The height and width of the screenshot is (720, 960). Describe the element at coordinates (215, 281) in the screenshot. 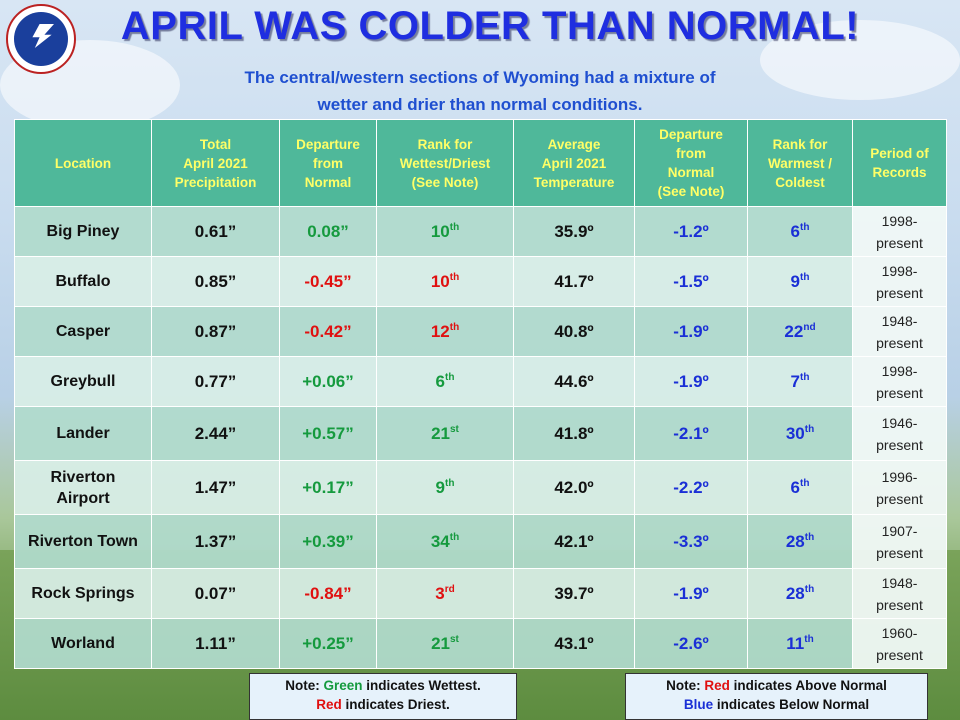

I see `cell-precipitation: 0.85”` at that location.